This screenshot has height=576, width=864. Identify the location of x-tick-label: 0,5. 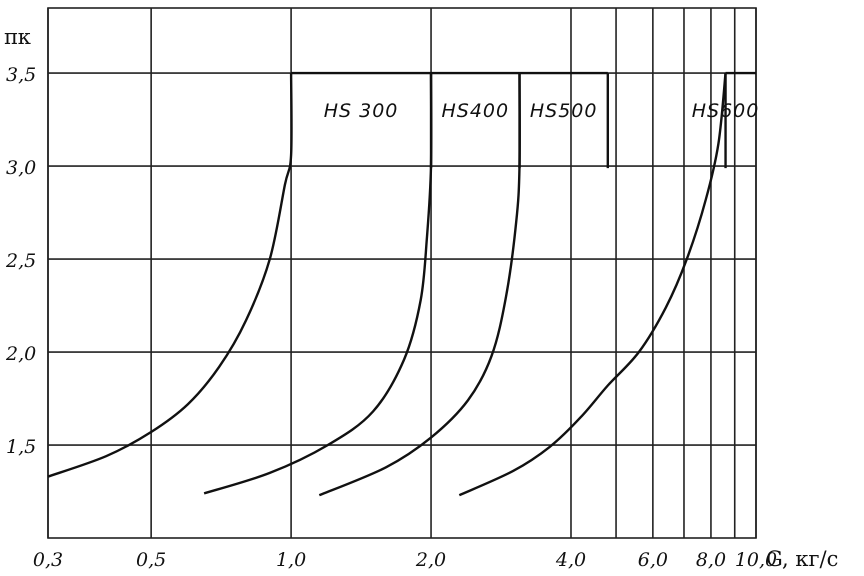
(151, 560).